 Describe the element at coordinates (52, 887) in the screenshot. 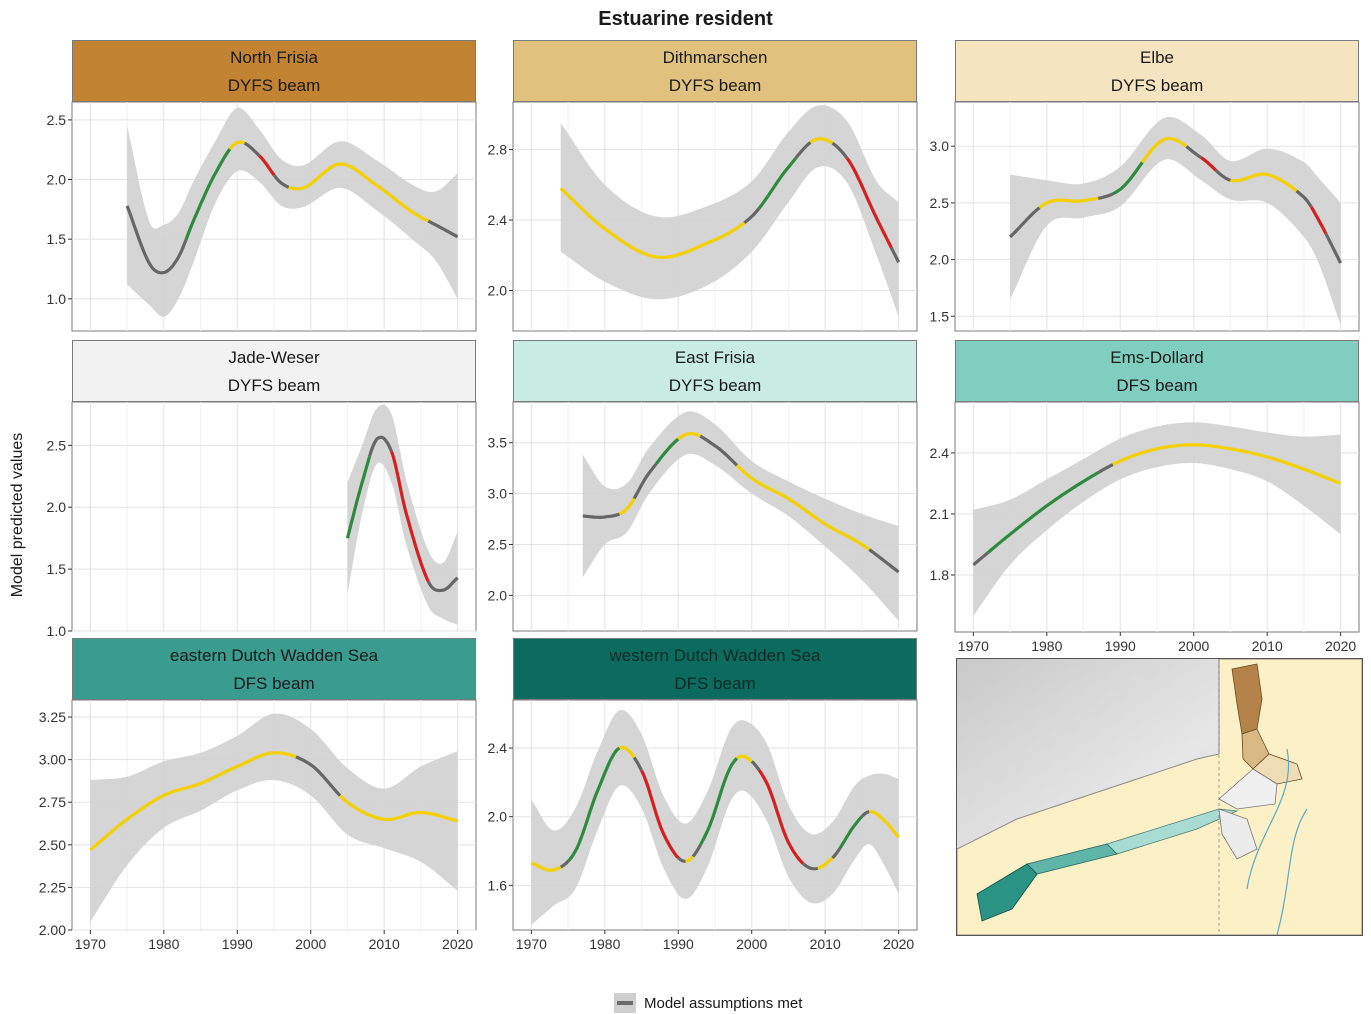

I see `y-tick-label: 2.25` at that location.